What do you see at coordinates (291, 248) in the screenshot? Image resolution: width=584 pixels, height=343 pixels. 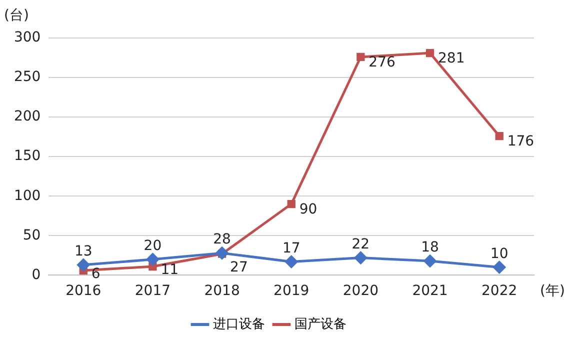 I see `data-label: 17` at bounding box center [291, 248].